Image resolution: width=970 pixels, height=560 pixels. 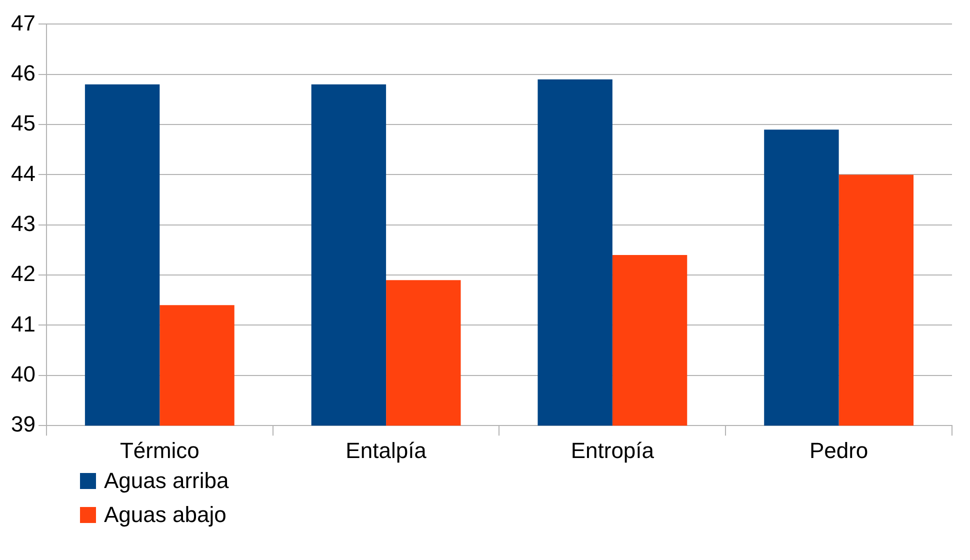 I want to click on legend-label: Aguas arriba, so click(x=166, y=481).